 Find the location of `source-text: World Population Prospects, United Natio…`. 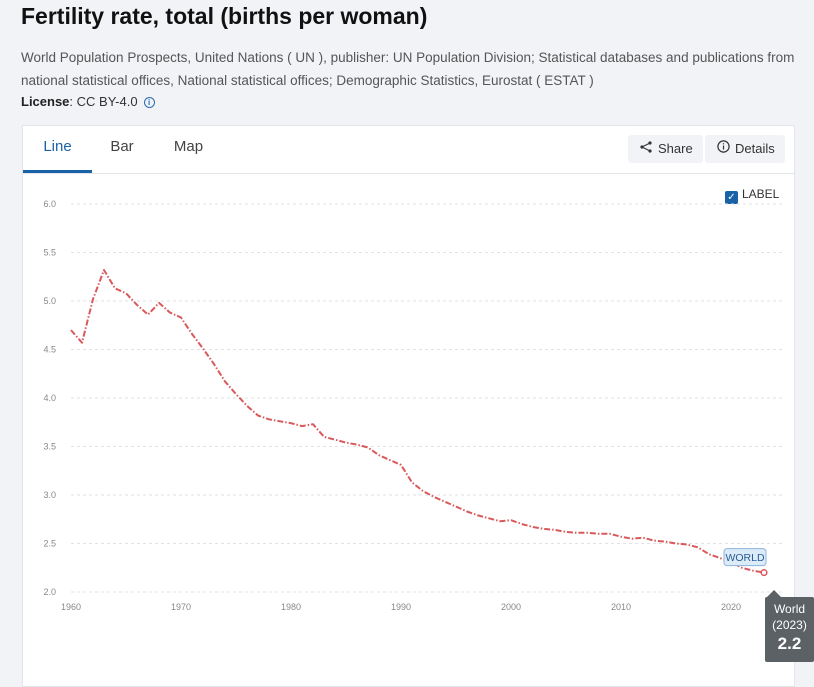

source-text: World Population Prospects, United Natio… is located at coordinates (408, 69).